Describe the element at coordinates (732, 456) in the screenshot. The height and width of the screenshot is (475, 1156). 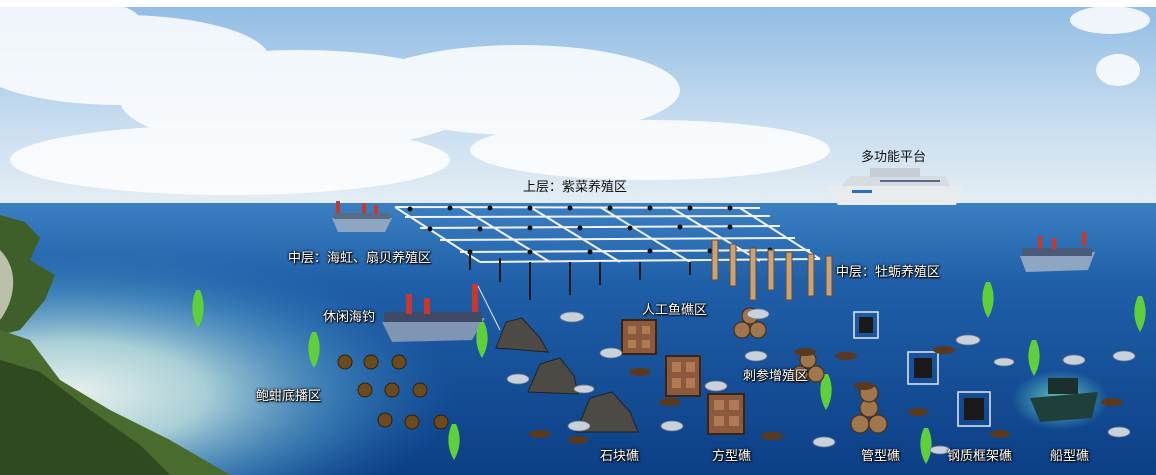
I see `label-square-reef: 方型礁` at that location.